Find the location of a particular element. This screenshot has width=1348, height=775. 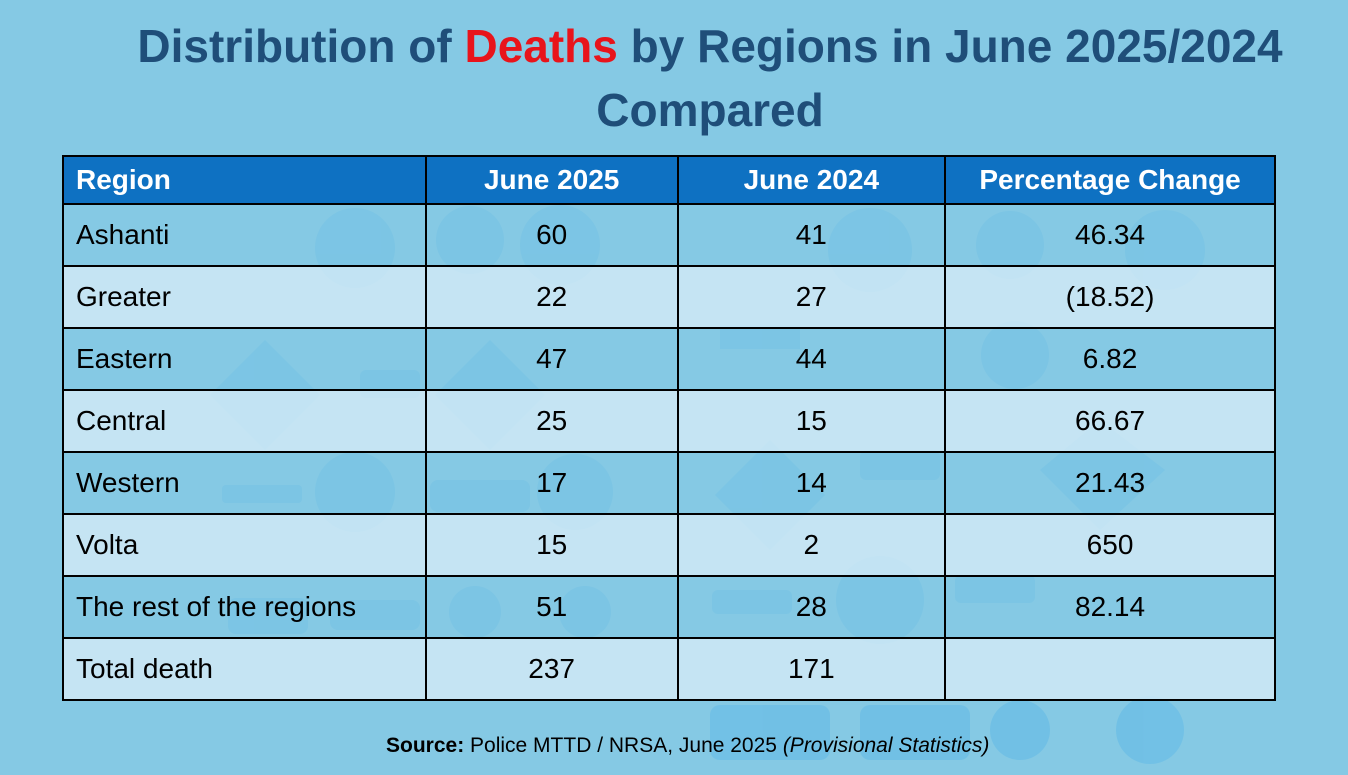

region-cell: The rest of the regions is located at coordinates (244, 607).